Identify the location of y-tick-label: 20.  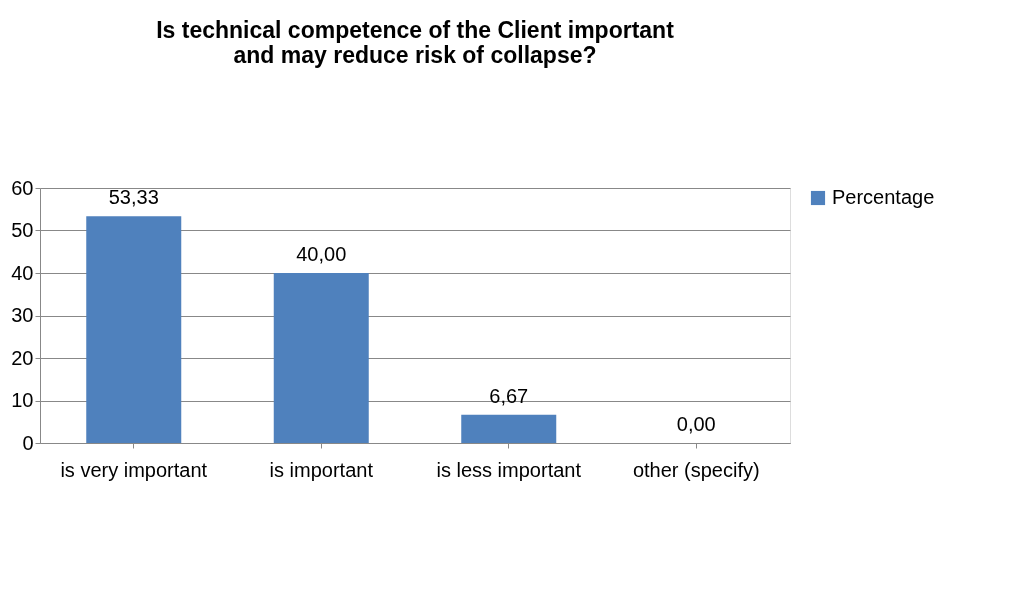
(22, 357).